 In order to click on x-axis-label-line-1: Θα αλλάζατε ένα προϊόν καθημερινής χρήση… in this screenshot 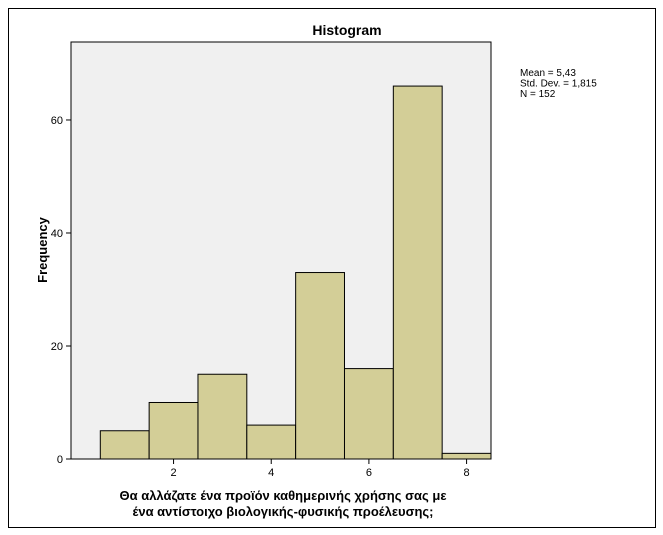, I will do `click(282, 495)`.